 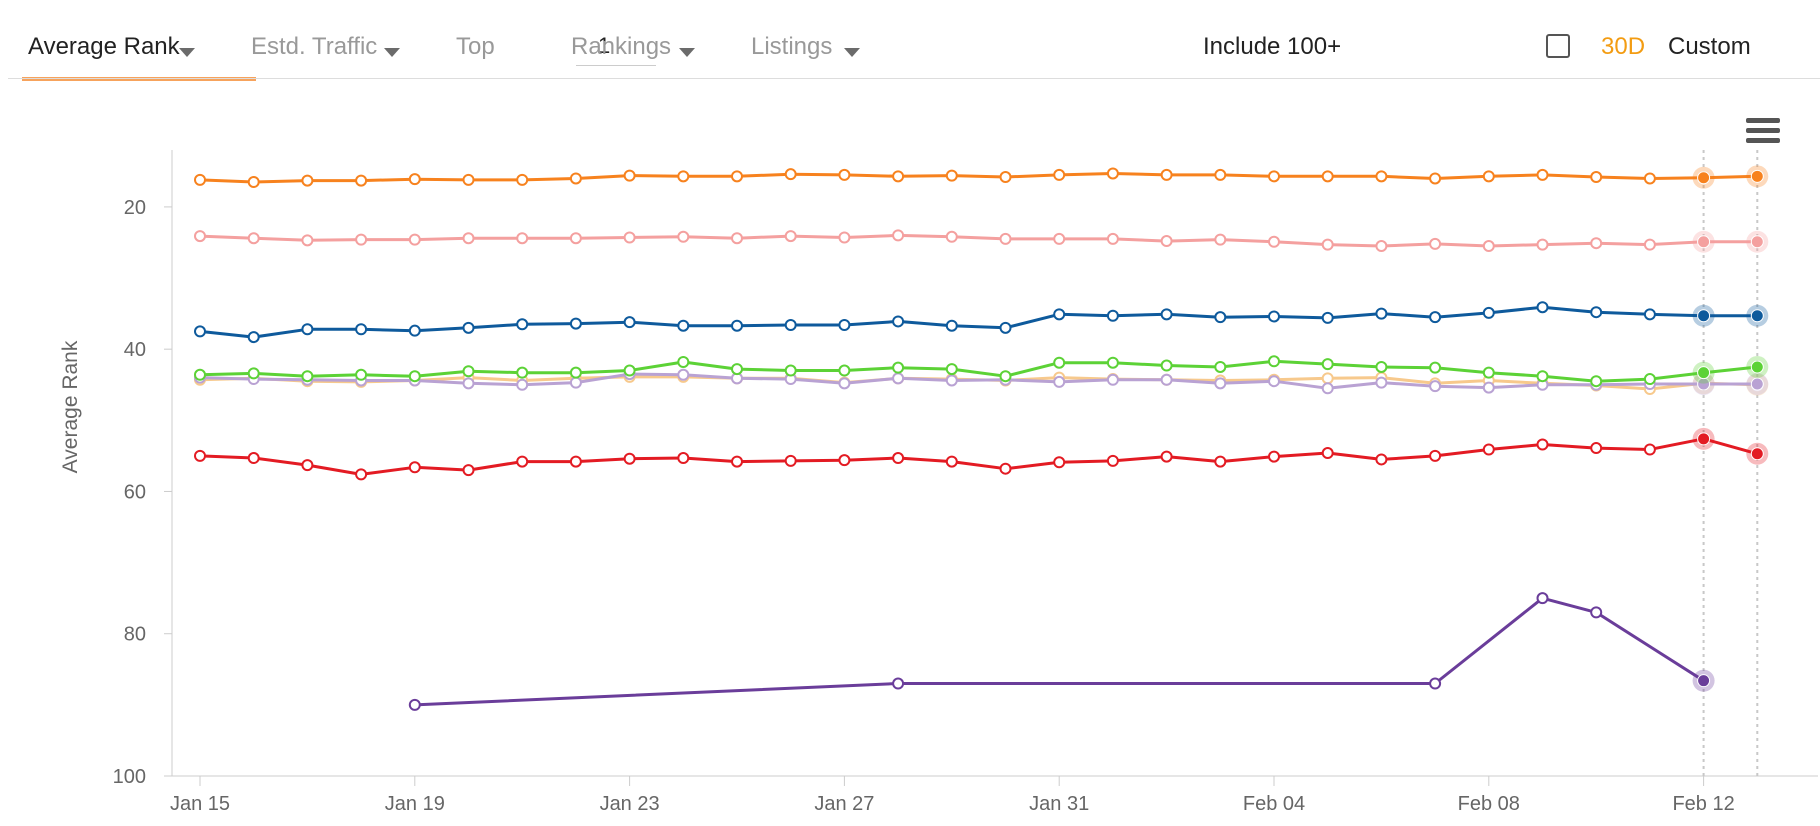 I want to click on y-tick-label: 40, so click(x=135, y=350).